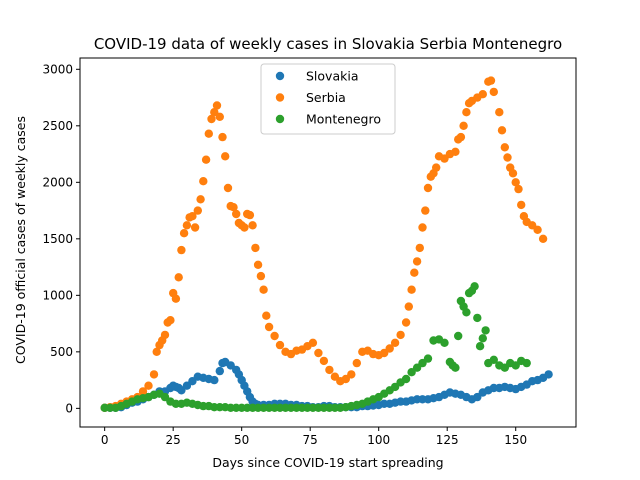  I want to click on x-tick-label: 25, so click(173, 440).